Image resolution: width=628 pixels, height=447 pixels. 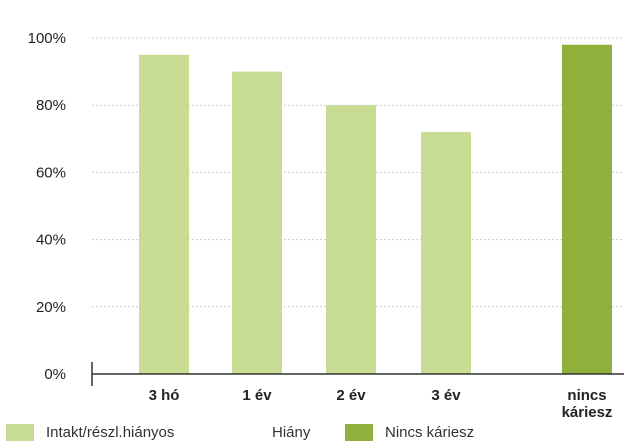 What do you see at coordinates (359, 432) in the screenshot?
I see `legend-swatch-nincs-kariesz` at bounding box center [359, 432].